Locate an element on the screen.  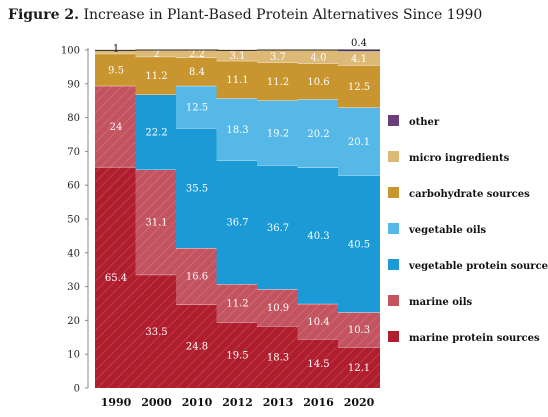
legend-label: marine oils is located at coordinates (441, 302).